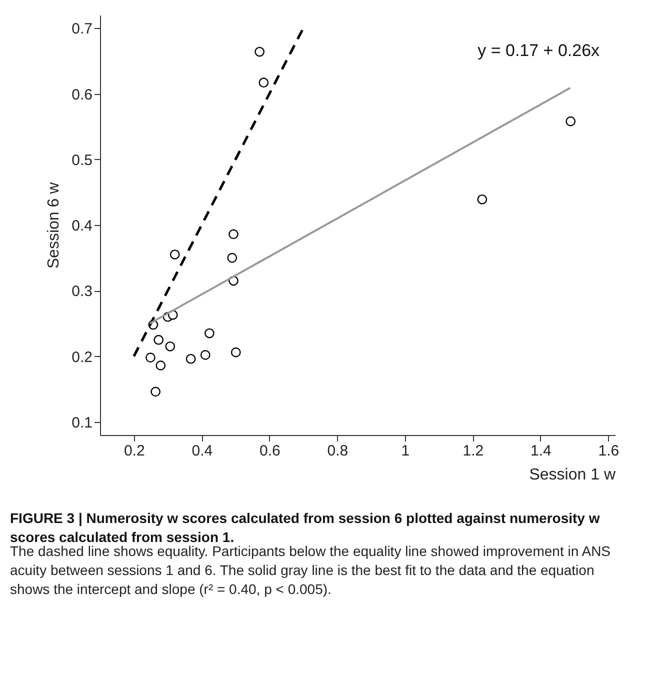  Describe the element at coordinates (609, 451) in the screenshot. I see `x-tick-label: 1.6` at that location.